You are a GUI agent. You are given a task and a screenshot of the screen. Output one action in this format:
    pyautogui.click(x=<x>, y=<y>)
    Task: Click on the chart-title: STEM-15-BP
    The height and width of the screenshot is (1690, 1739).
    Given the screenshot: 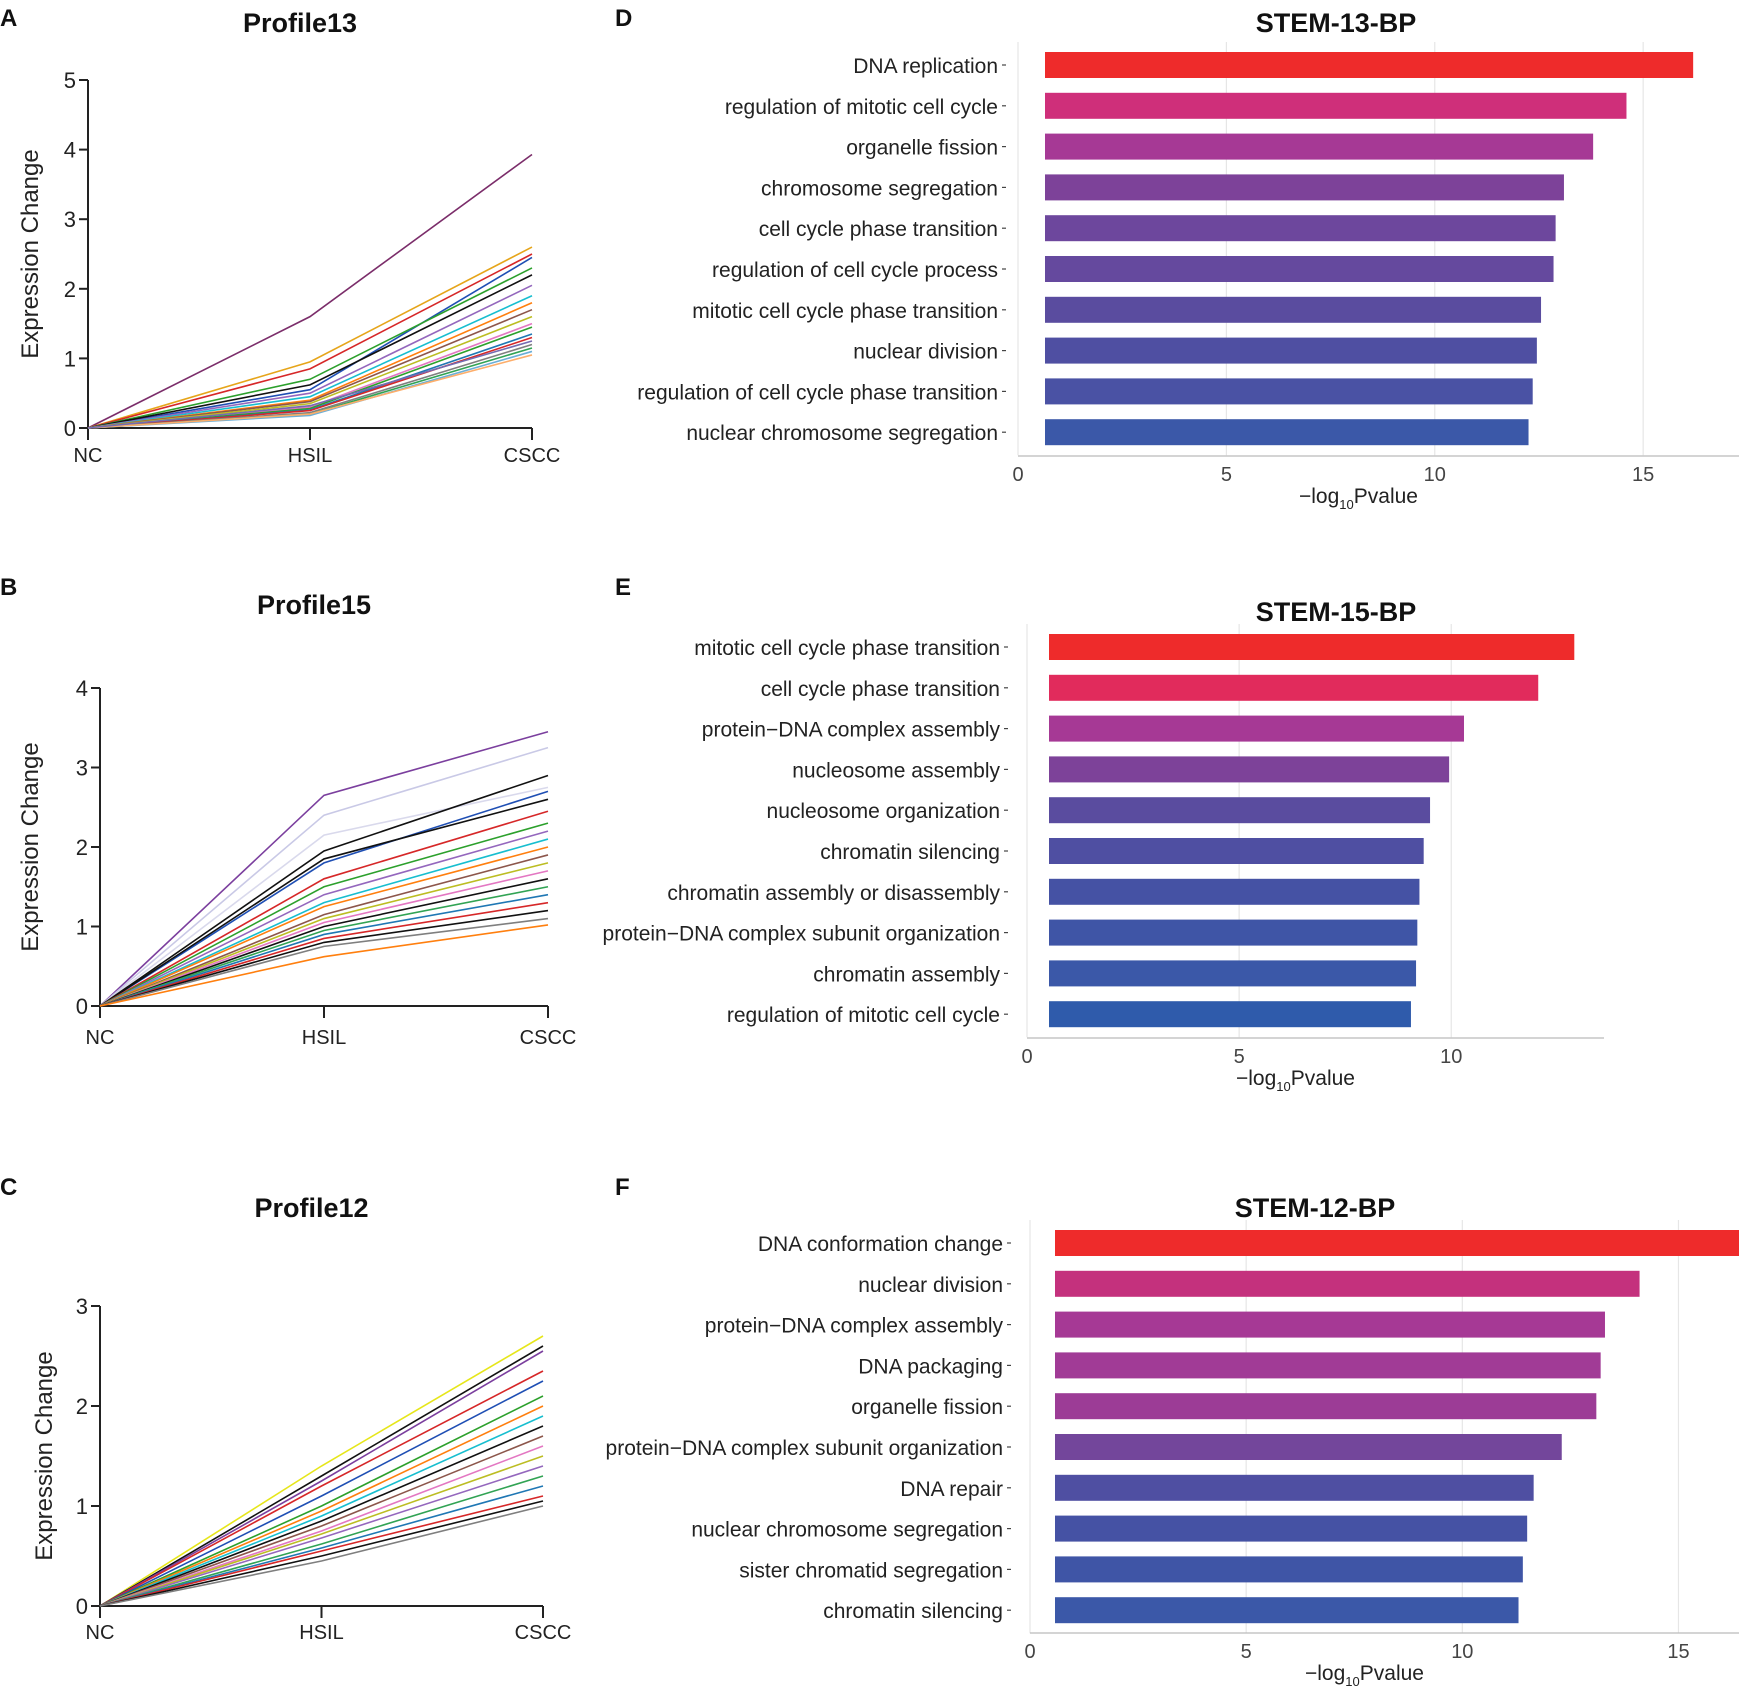 What is the action you would take?
    pyautogui.click(x=1336, y=612)
    